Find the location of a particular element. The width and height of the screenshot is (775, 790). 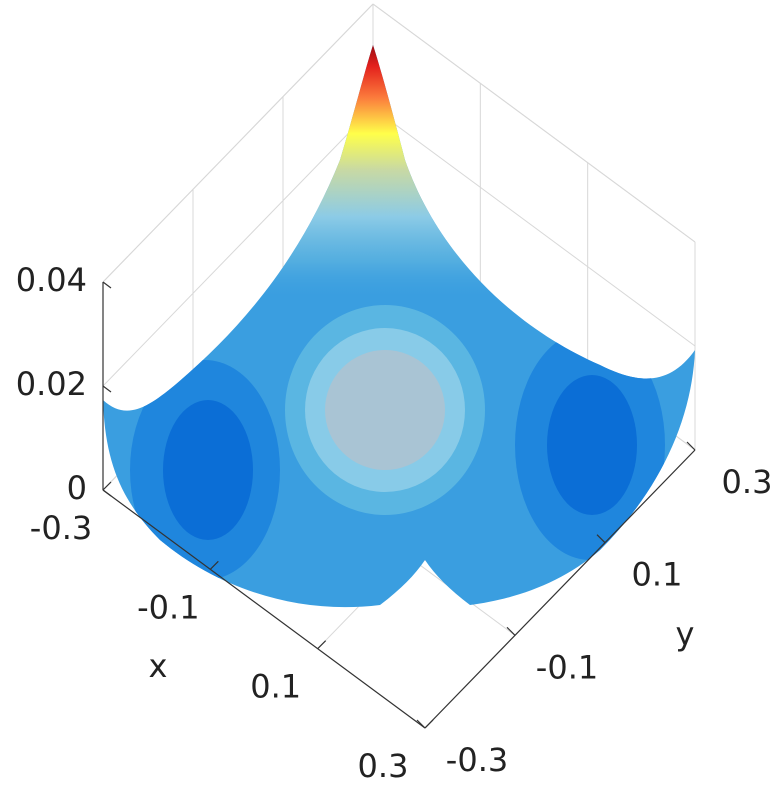

y-axis-label: y is located at coordinates (685, 634).